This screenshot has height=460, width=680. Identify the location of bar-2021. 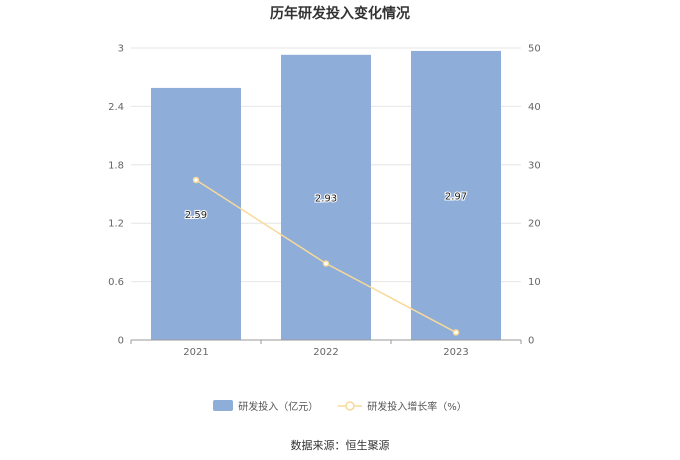
(196, 213).